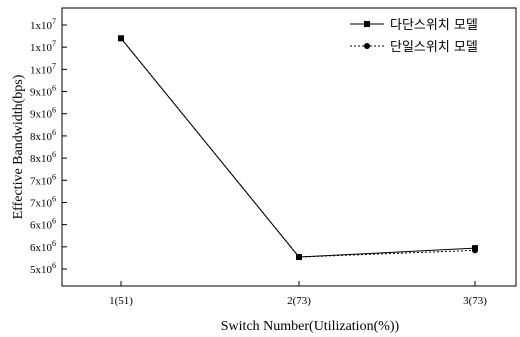 The image size is (520, 337). Describe the element at coordinates (367, 46) in the screenshot. I see `legend-marker-circle` at that location.